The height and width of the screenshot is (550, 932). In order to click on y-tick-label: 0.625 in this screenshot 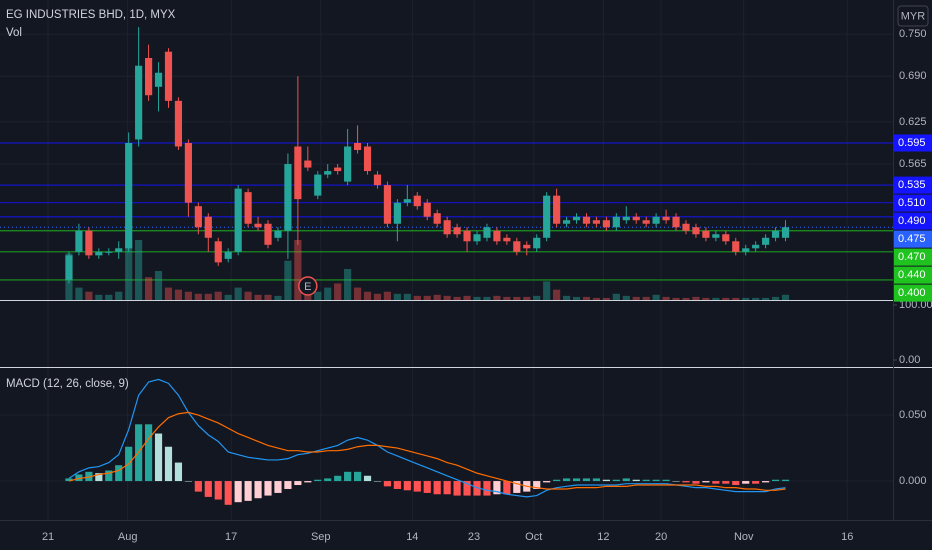, I will do `click(913, 122)`.